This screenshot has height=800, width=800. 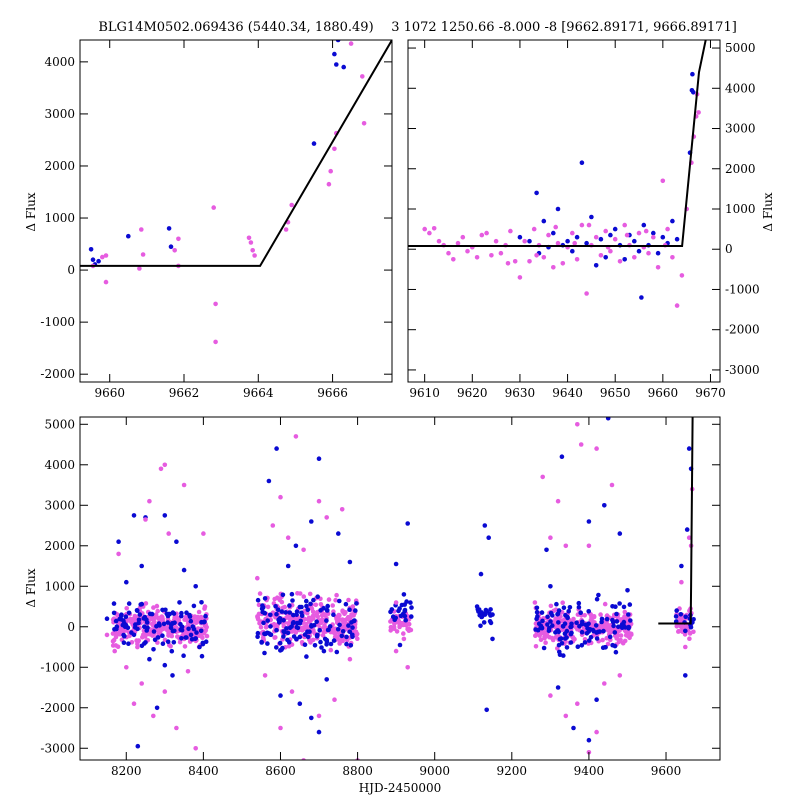 What do you see at coordinates (59, 166) in the screenshot?
I see `y-tick-label: 2000` at bounding box center [59, 166].